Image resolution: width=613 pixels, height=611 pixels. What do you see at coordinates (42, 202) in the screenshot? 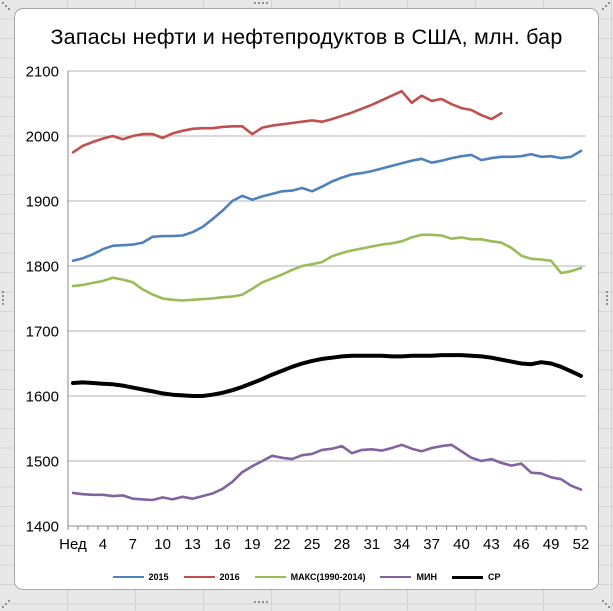
I see `y-axis-label: 1900` at bounding box center [42, 202].